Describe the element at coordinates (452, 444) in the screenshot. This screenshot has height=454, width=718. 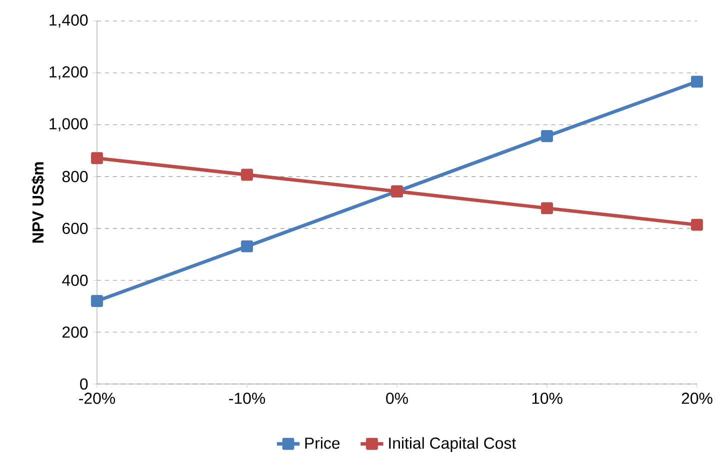
I see `legend-label: Initial Capital Cost` at that location.